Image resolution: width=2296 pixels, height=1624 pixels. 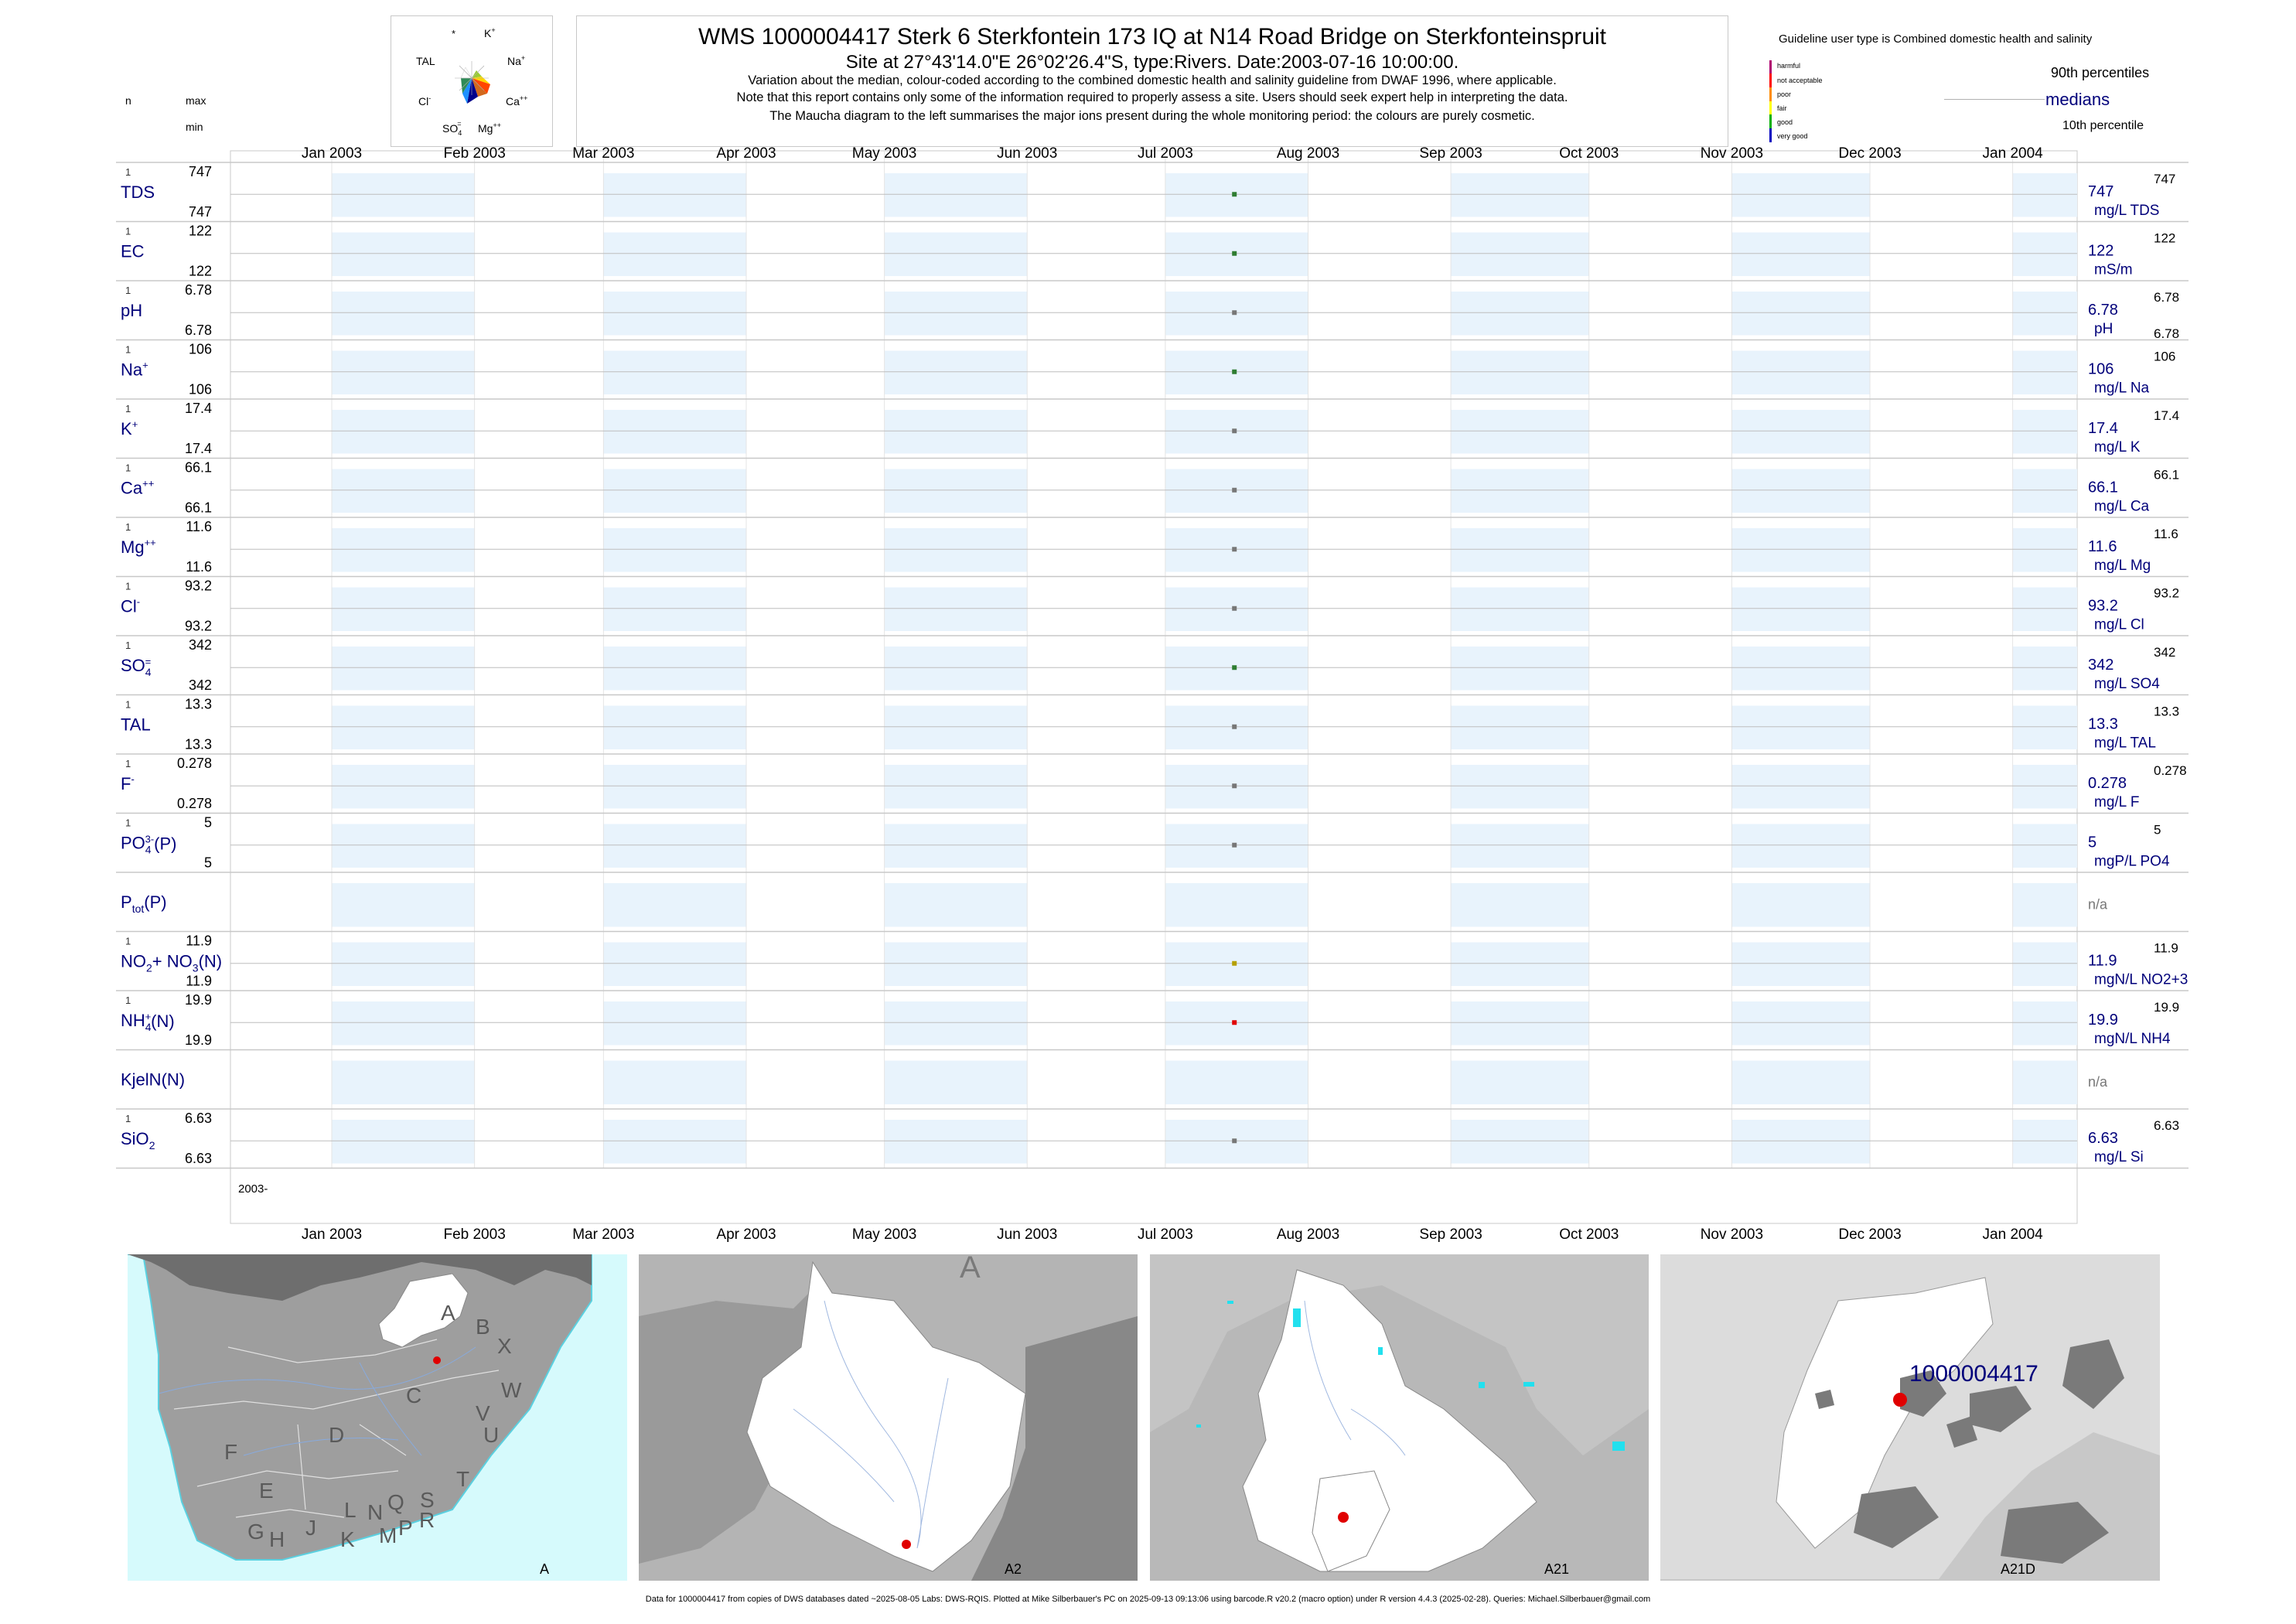 I want to click on map-a21-subcatchment, so click(x=1351, y=1521).